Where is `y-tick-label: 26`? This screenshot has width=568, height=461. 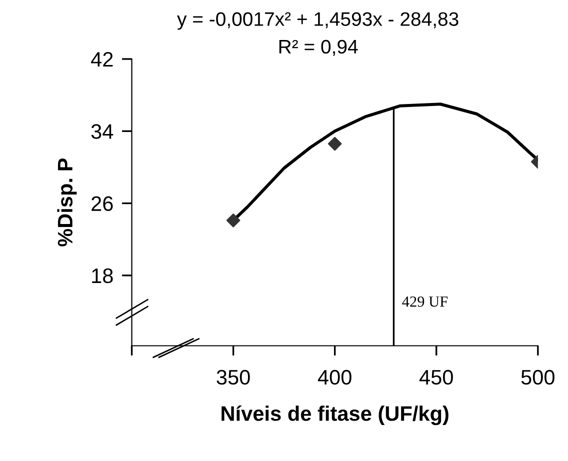 y-tick-label: 26 is located at coordinates (102, 204).